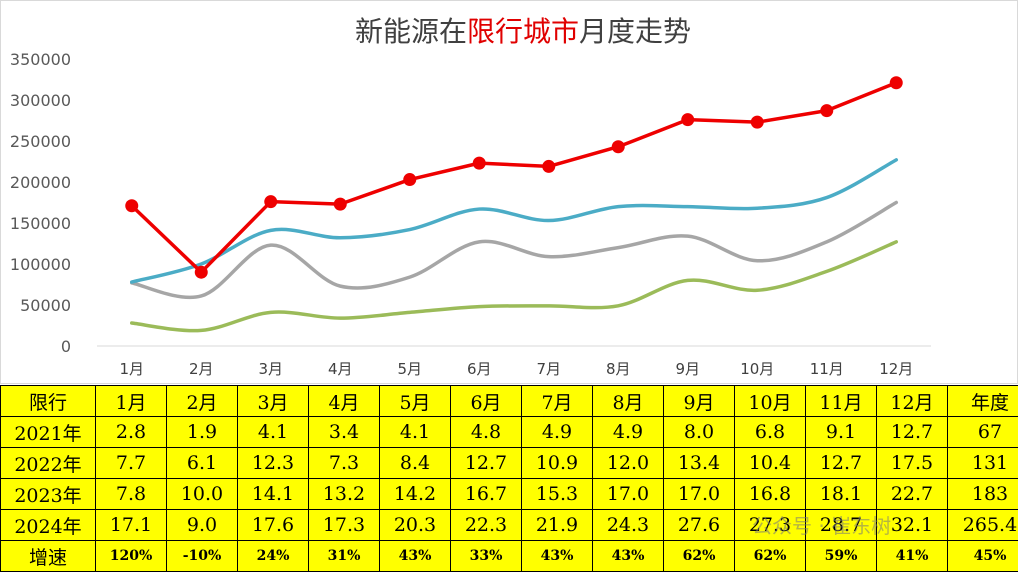 This screenshot has height=572, width=1018. Describe the element at coordinates (202, 494) in the screenshot. I see `table-cell: 10.0` at that location.